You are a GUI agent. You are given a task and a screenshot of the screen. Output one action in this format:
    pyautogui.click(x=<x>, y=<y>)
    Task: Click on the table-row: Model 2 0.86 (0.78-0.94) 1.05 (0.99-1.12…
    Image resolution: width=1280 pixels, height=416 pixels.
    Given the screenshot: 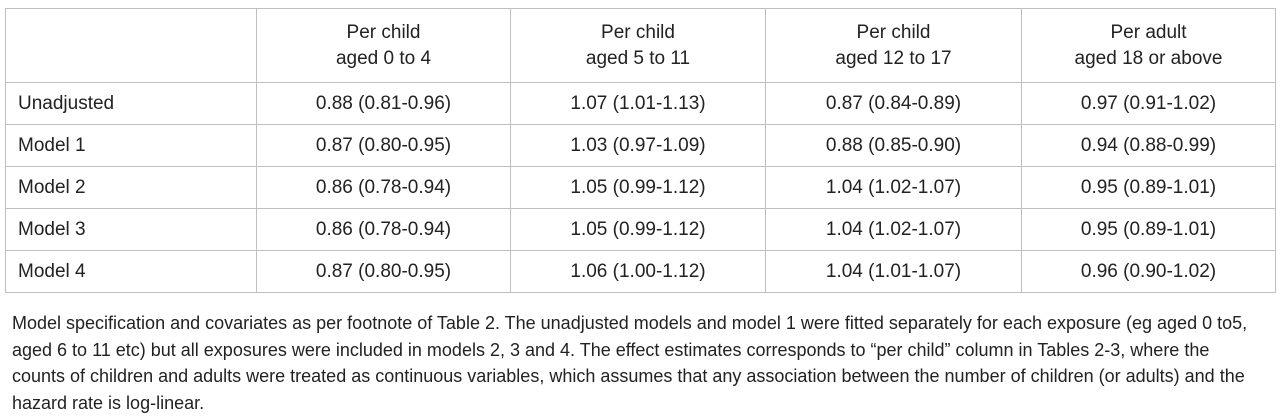 What is the action you would take?
    pyautogui.click(x=640, y=187)
    